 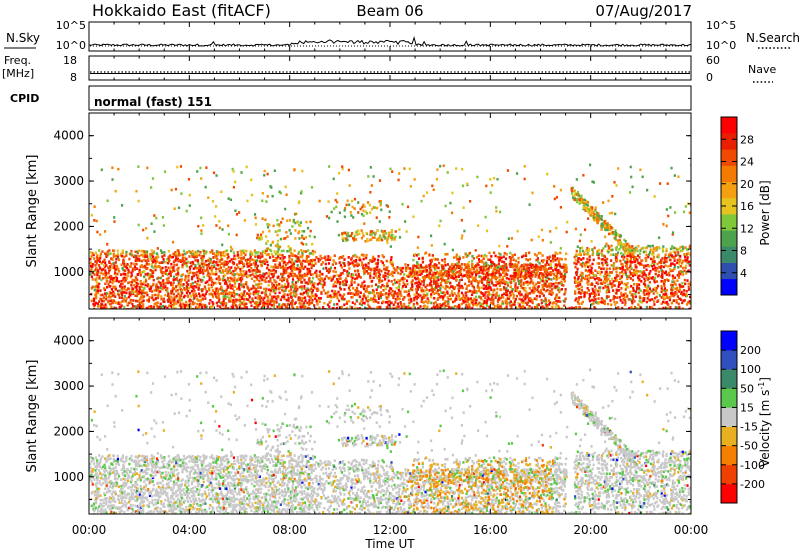 What do you see at coordinates (752, 465) in the screenshot?
I see `colorbar-tick-label: -100` at bounding box center [752, 465].